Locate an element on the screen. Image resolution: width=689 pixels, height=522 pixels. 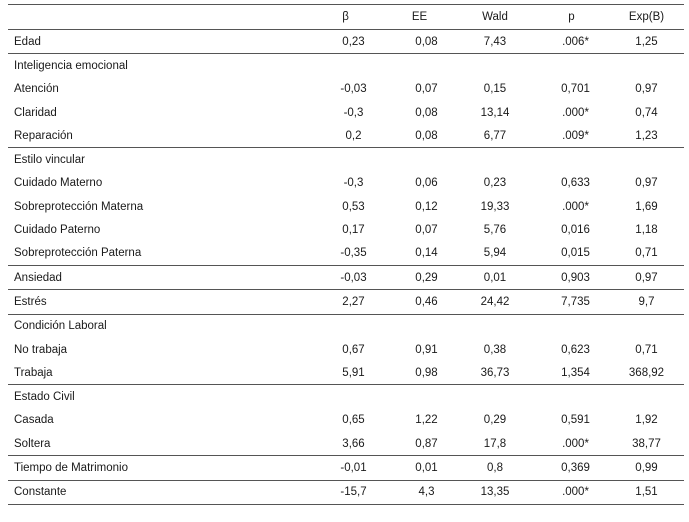
expb-value: 1,18 is located at coordinates (646, 230).